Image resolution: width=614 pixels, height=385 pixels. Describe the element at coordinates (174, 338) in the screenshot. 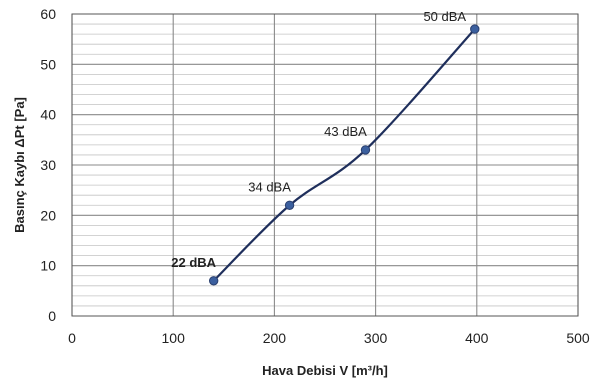

I see `x-tick-label: 100` at that location.